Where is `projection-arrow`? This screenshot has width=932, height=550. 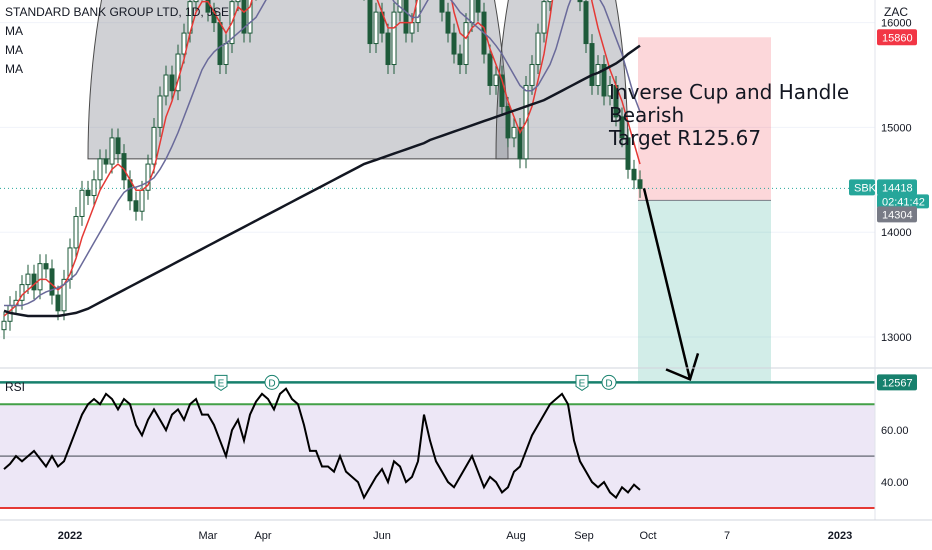
projection-arrow is located at coordinates (671, 285).